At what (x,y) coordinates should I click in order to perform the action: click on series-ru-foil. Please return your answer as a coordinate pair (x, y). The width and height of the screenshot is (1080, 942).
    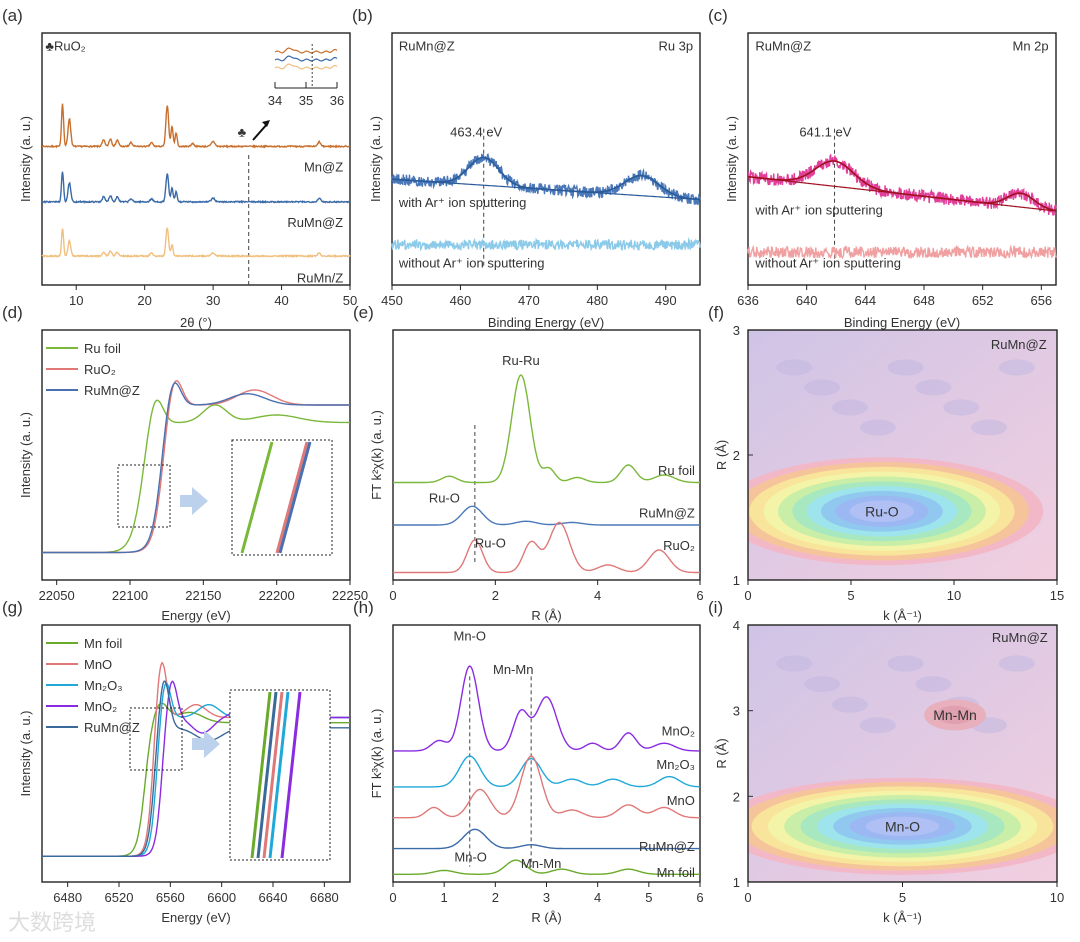
    Looking at the image, I should click on (546, 429).